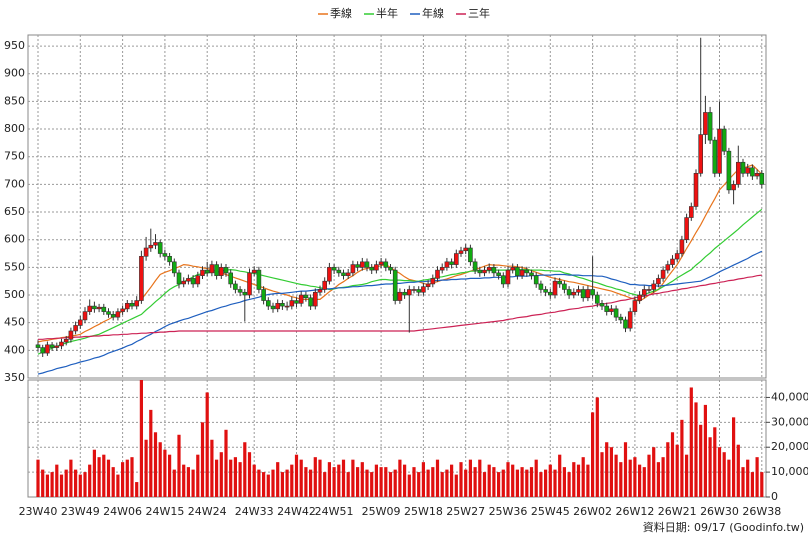  I want to click on y-tick-label: 500, so click(14, 294).